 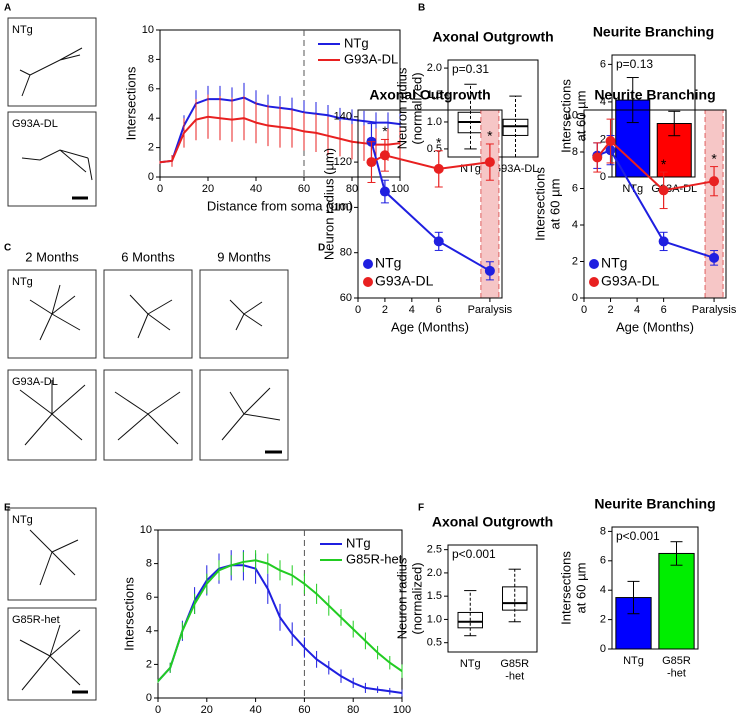 What do you see at coordinates (470, 69) in the screenshot?
I see `p-value: p=0.31` at bounding box center [470, 69].